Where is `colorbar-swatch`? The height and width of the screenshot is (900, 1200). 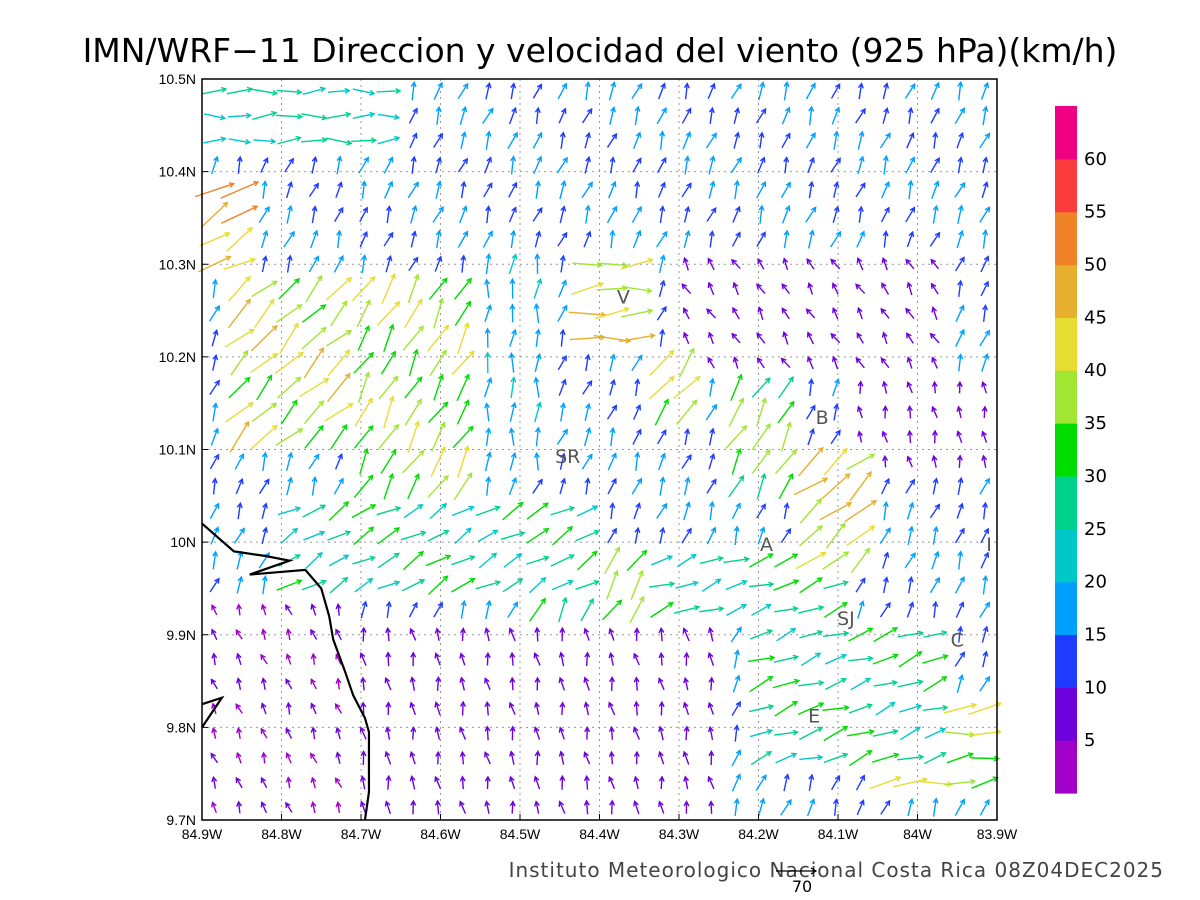 colorbar-swatch is located at coordinates (1066, 133).